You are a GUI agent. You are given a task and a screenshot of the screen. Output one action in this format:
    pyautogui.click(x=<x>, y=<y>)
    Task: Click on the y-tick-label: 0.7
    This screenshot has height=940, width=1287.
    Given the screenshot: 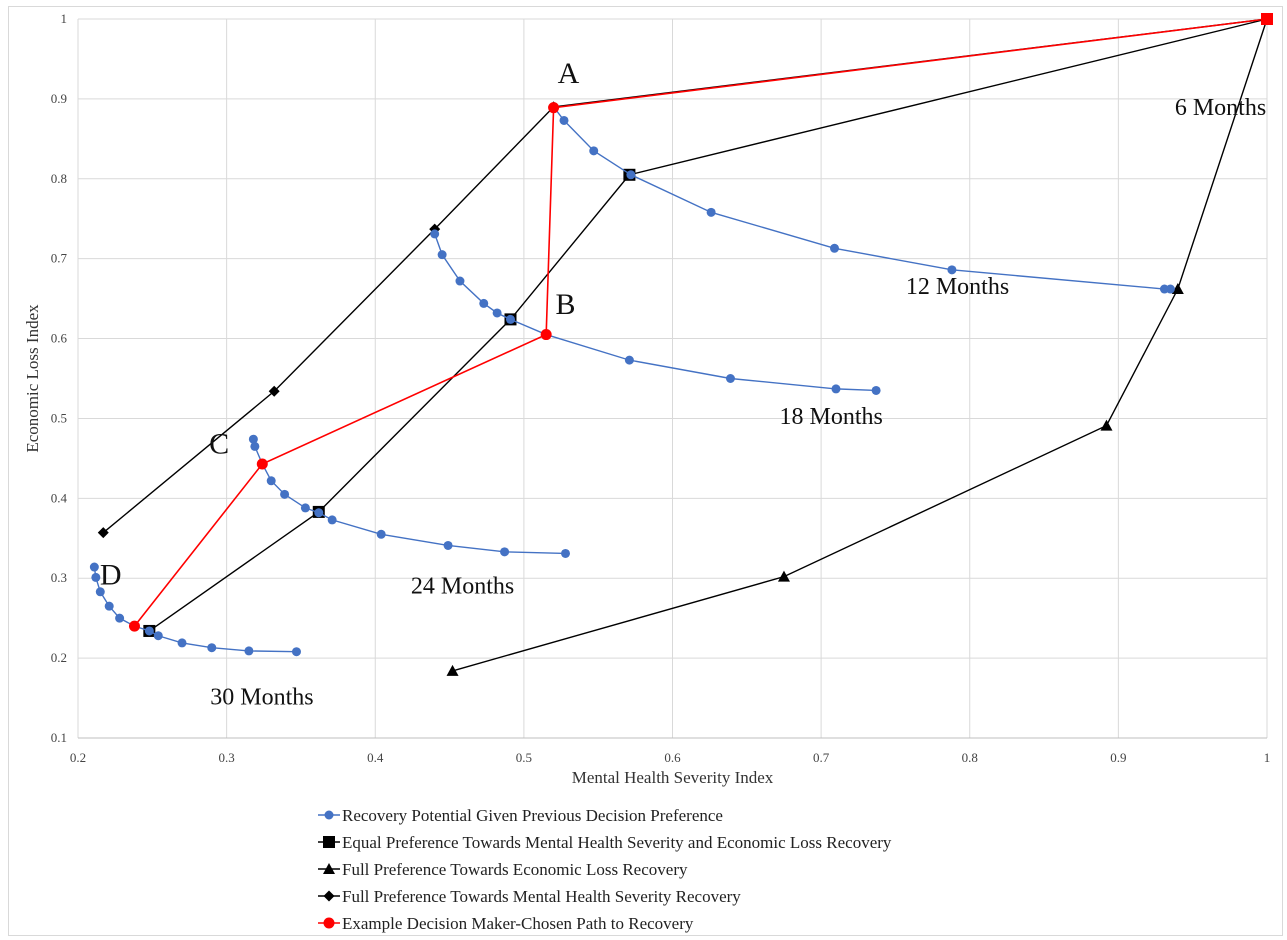 What is the action you would take?
    pyautogui.click(x=59, y=258)
    